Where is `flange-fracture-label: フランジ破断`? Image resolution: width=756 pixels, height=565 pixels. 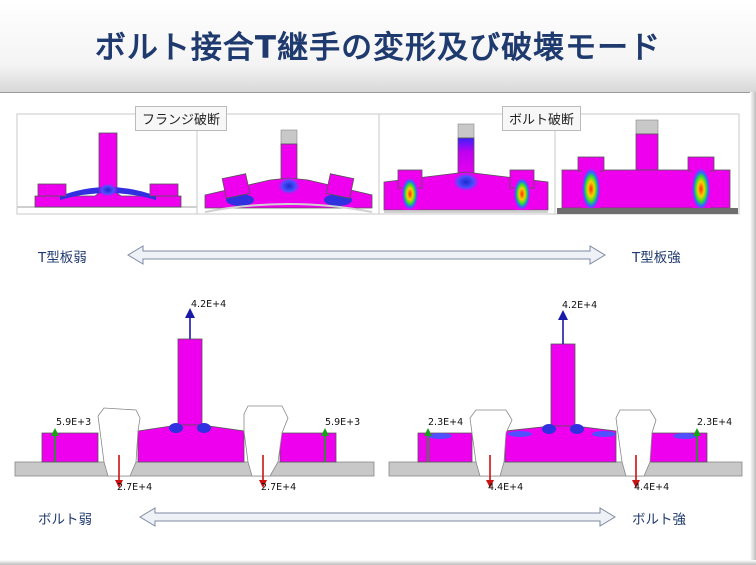
flange-fracture-label: フランジ破断 is located at coordinates (181, 118).